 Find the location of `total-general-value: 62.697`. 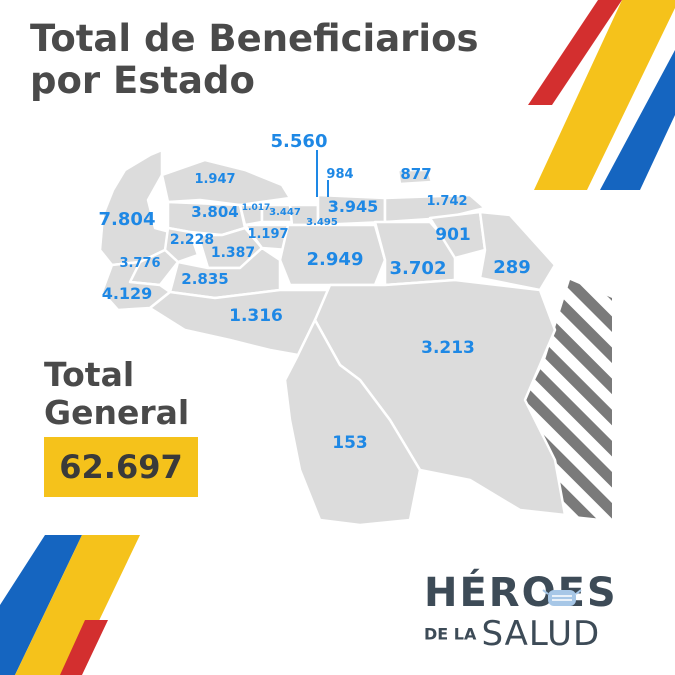

total-general-value: 62.697 is located at coordinates (121, 467).